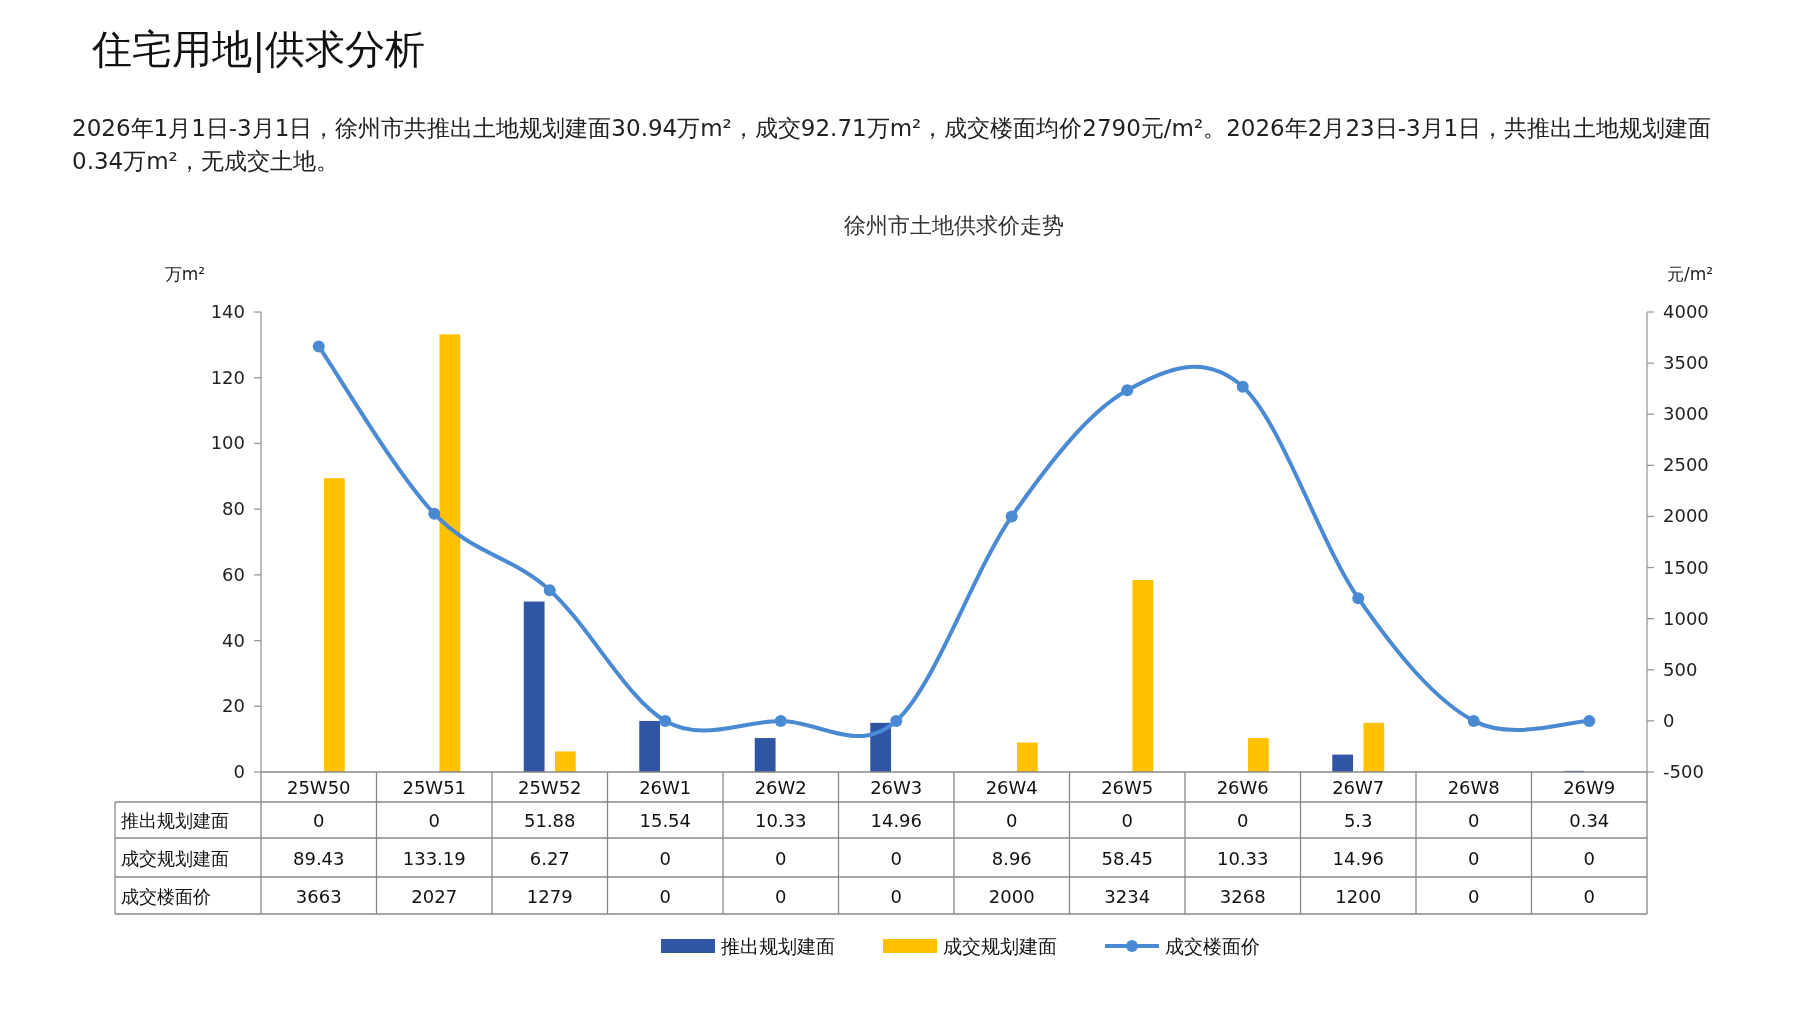 Image resolution: width=1797 pixels, height=1010 pixels. I want to click on text: 成交规划建面, so click(175, 858).